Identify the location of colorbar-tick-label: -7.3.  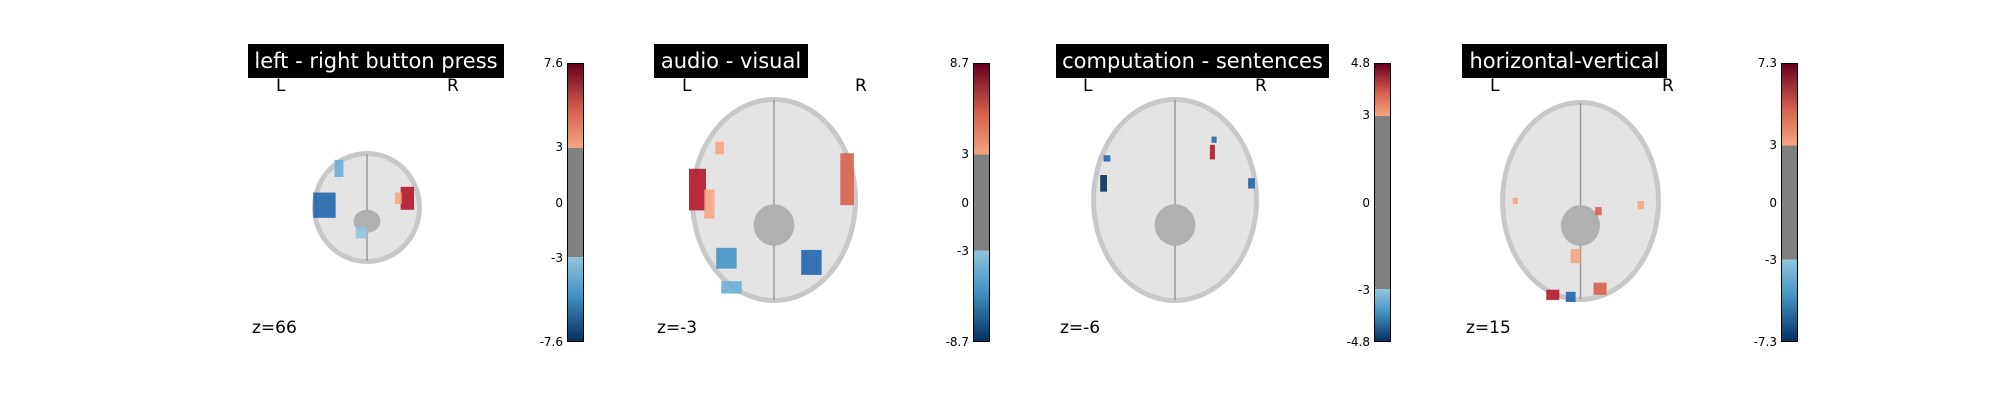
(1765, 342).